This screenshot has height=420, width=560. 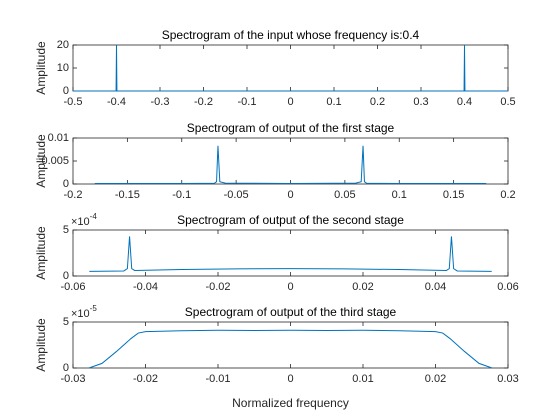 What do you see at coordinates (94, 216) in the screenshot?
I see `exponent-power: -4` at bounding box center [94, 216].